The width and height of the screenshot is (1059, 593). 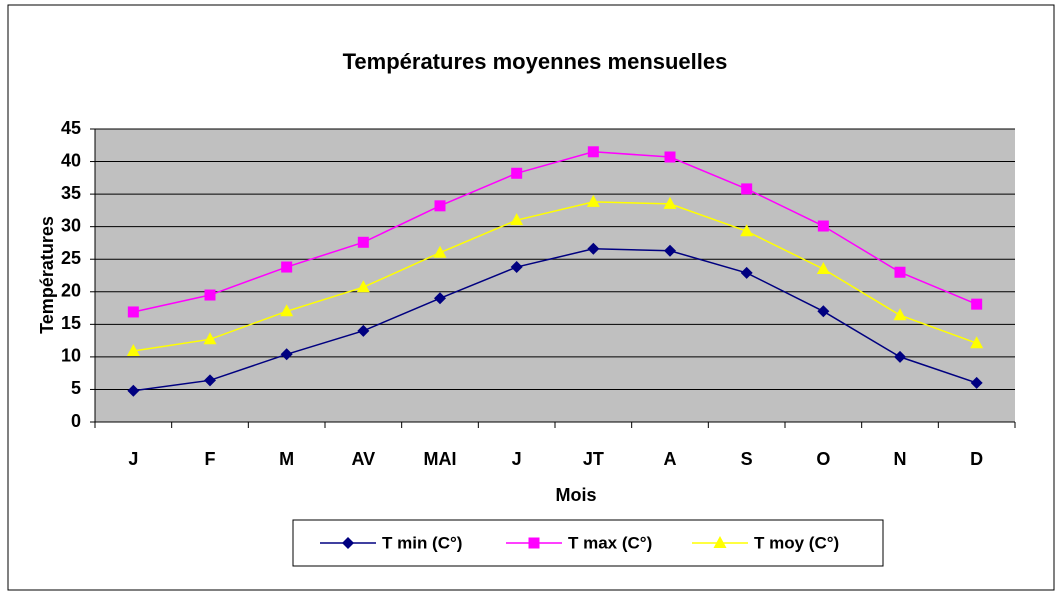 What do you see at coordinates (535, 61) in the screenshot?
I see `chart-title: Températures moyennes mensuelles` at bounding box center [535, 61].